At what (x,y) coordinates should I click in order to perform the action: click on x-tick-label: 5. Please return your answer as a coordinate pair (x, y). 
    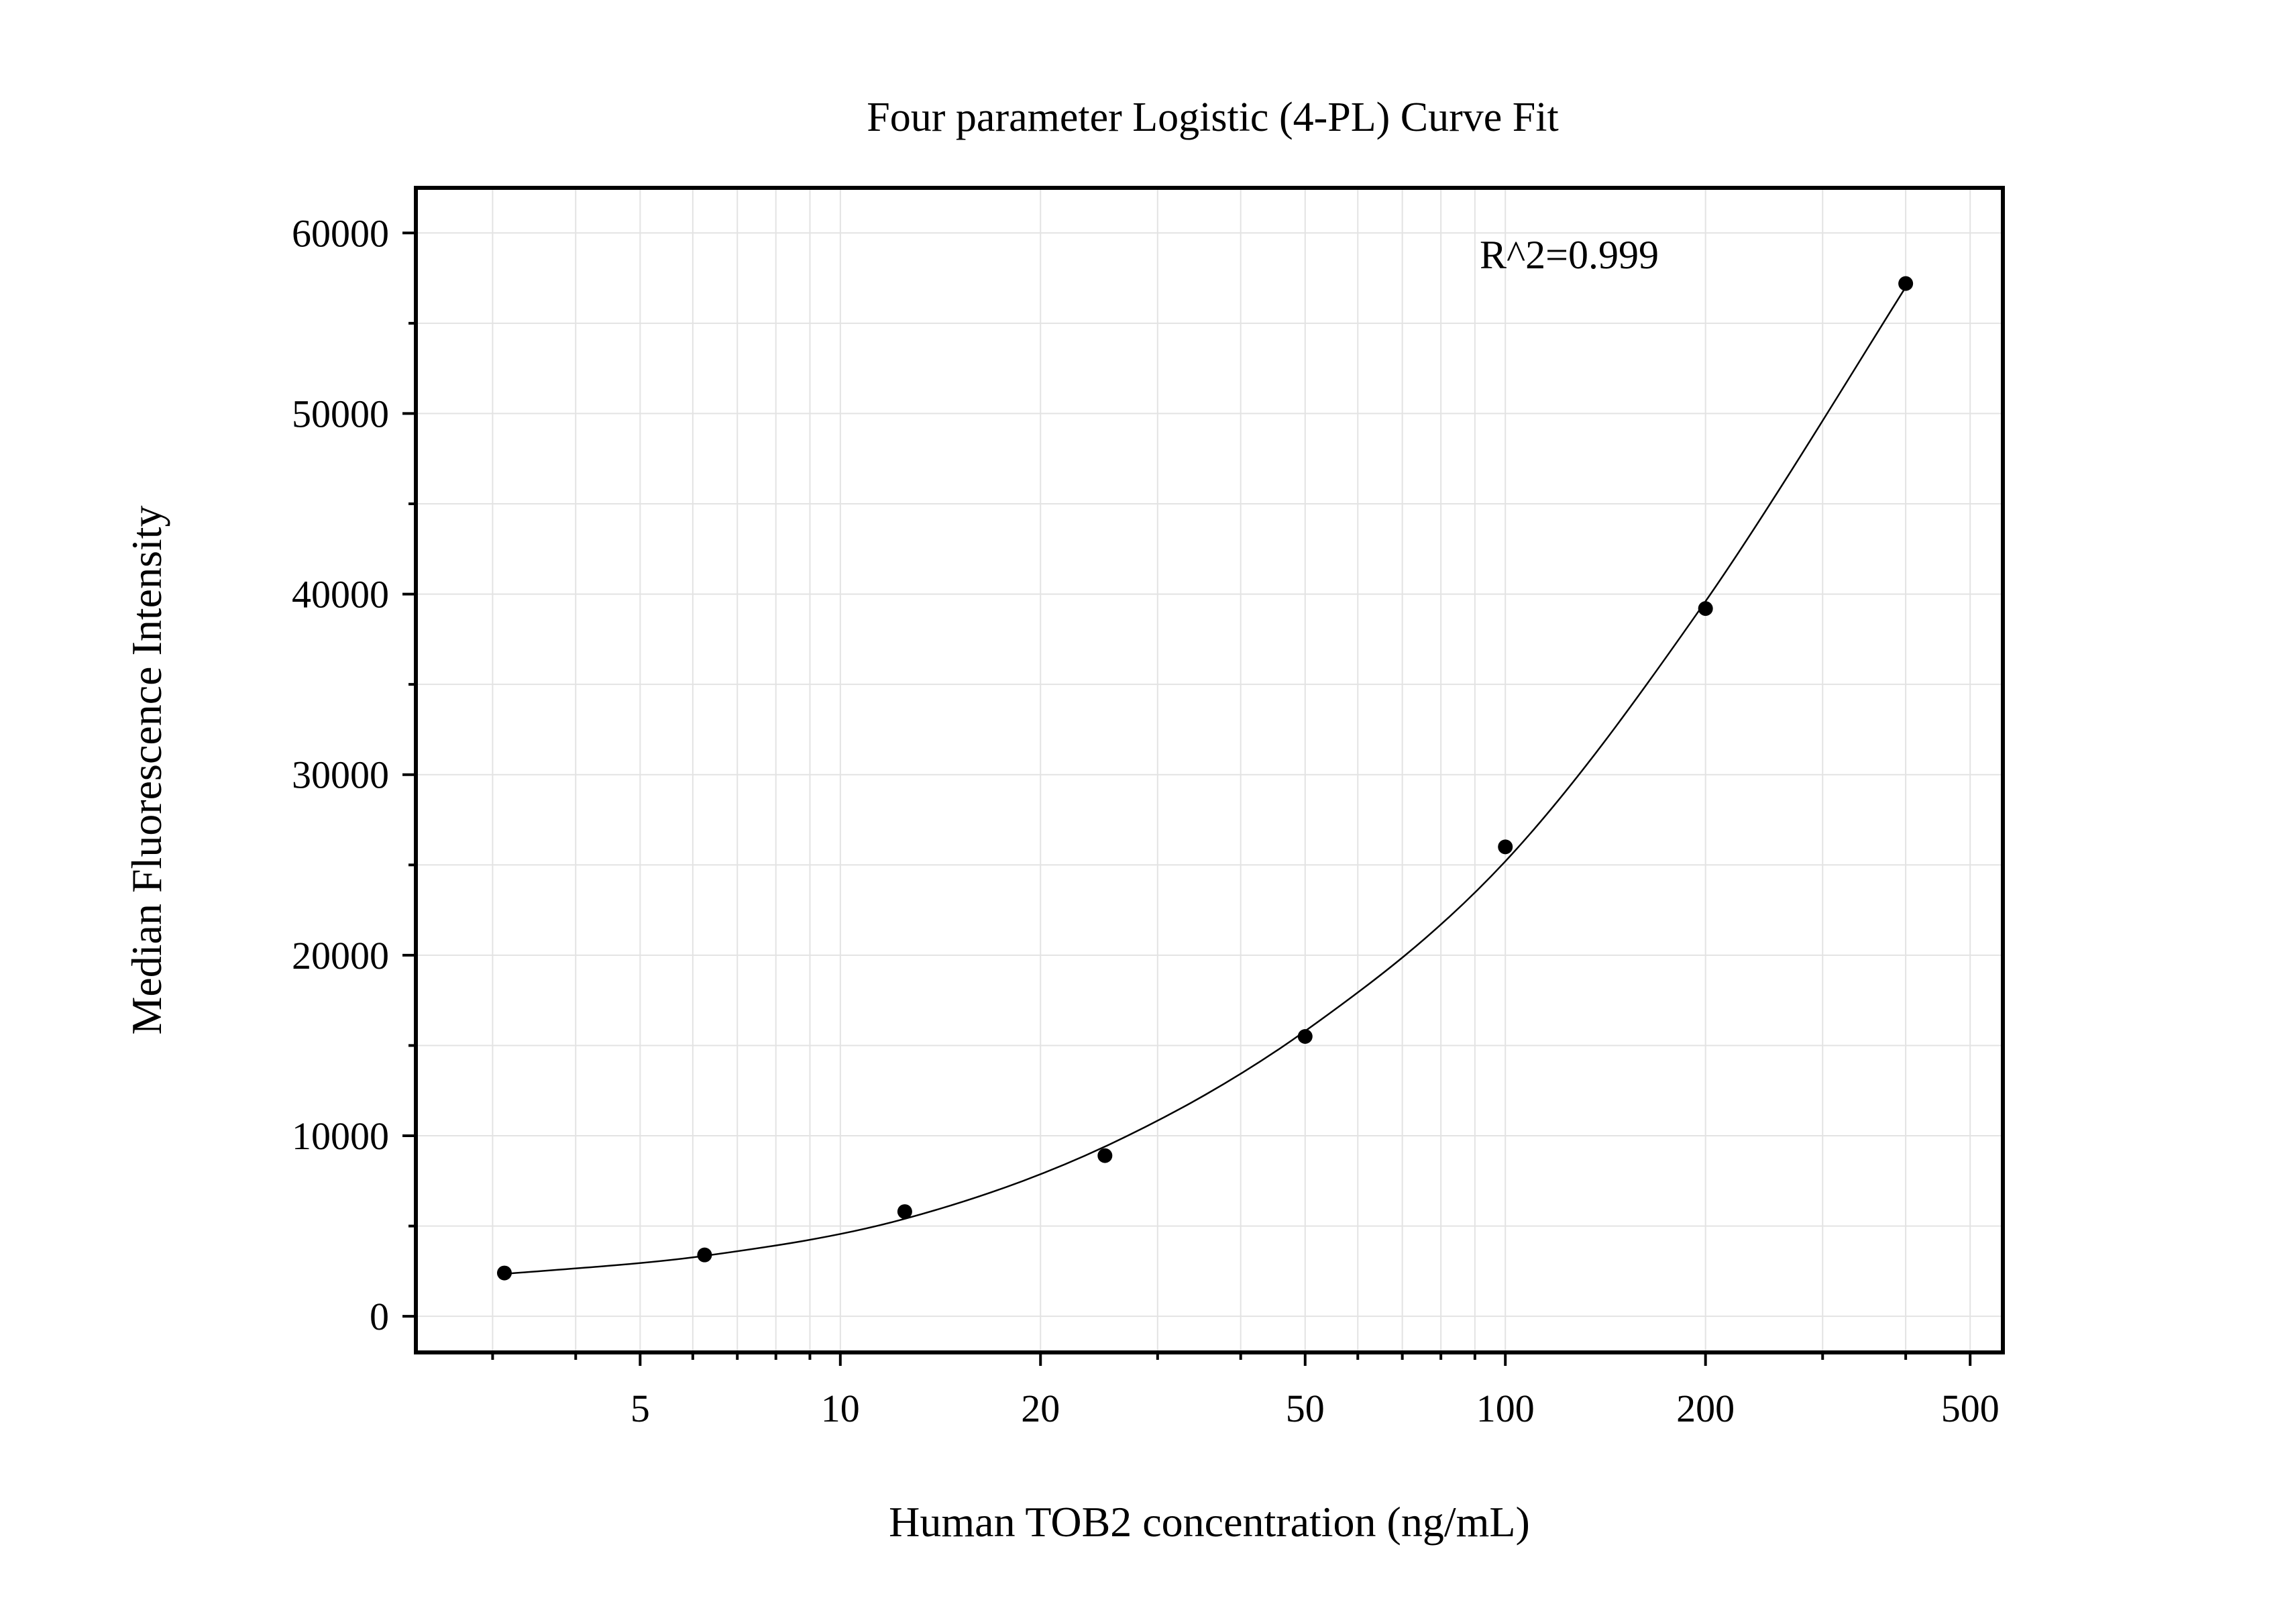
    Looking at the image, I should click on (640, 1408).